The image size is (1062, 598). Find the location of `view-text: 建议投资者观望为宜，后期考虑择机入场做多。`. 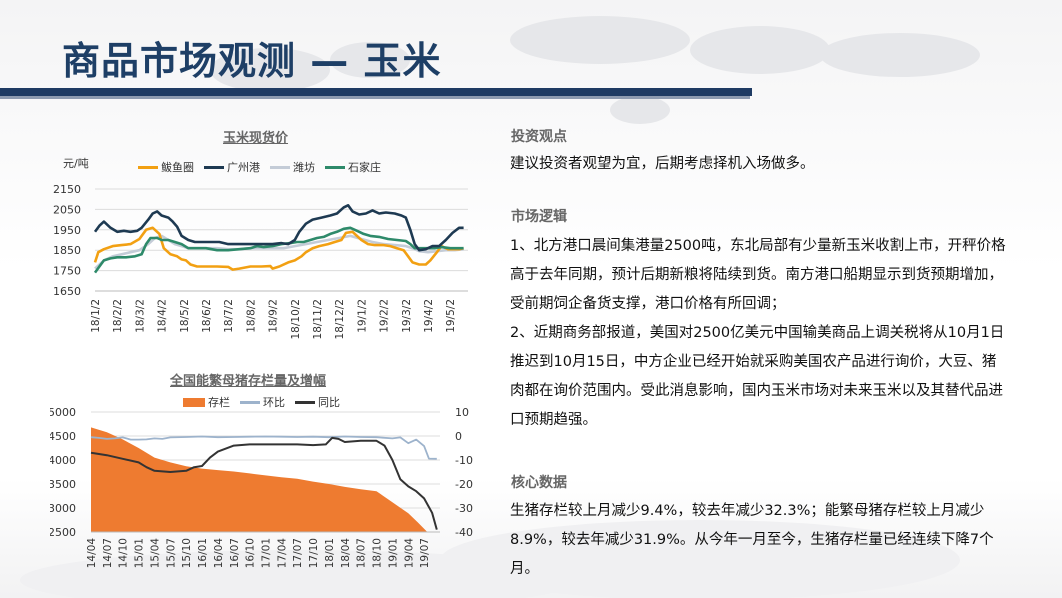

view-text: 建议投资者观望为宜，后期考虑择机入场做多。 is located at coordinates (662, 164).